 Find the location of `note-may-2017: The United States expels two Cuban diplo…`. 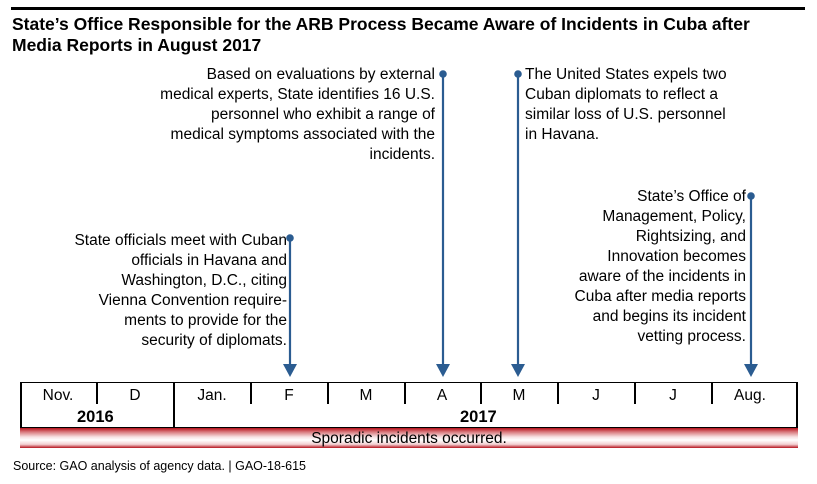

note-may-2017: The United States expels two Cuban diplo… is located at coordinates (626, 104).